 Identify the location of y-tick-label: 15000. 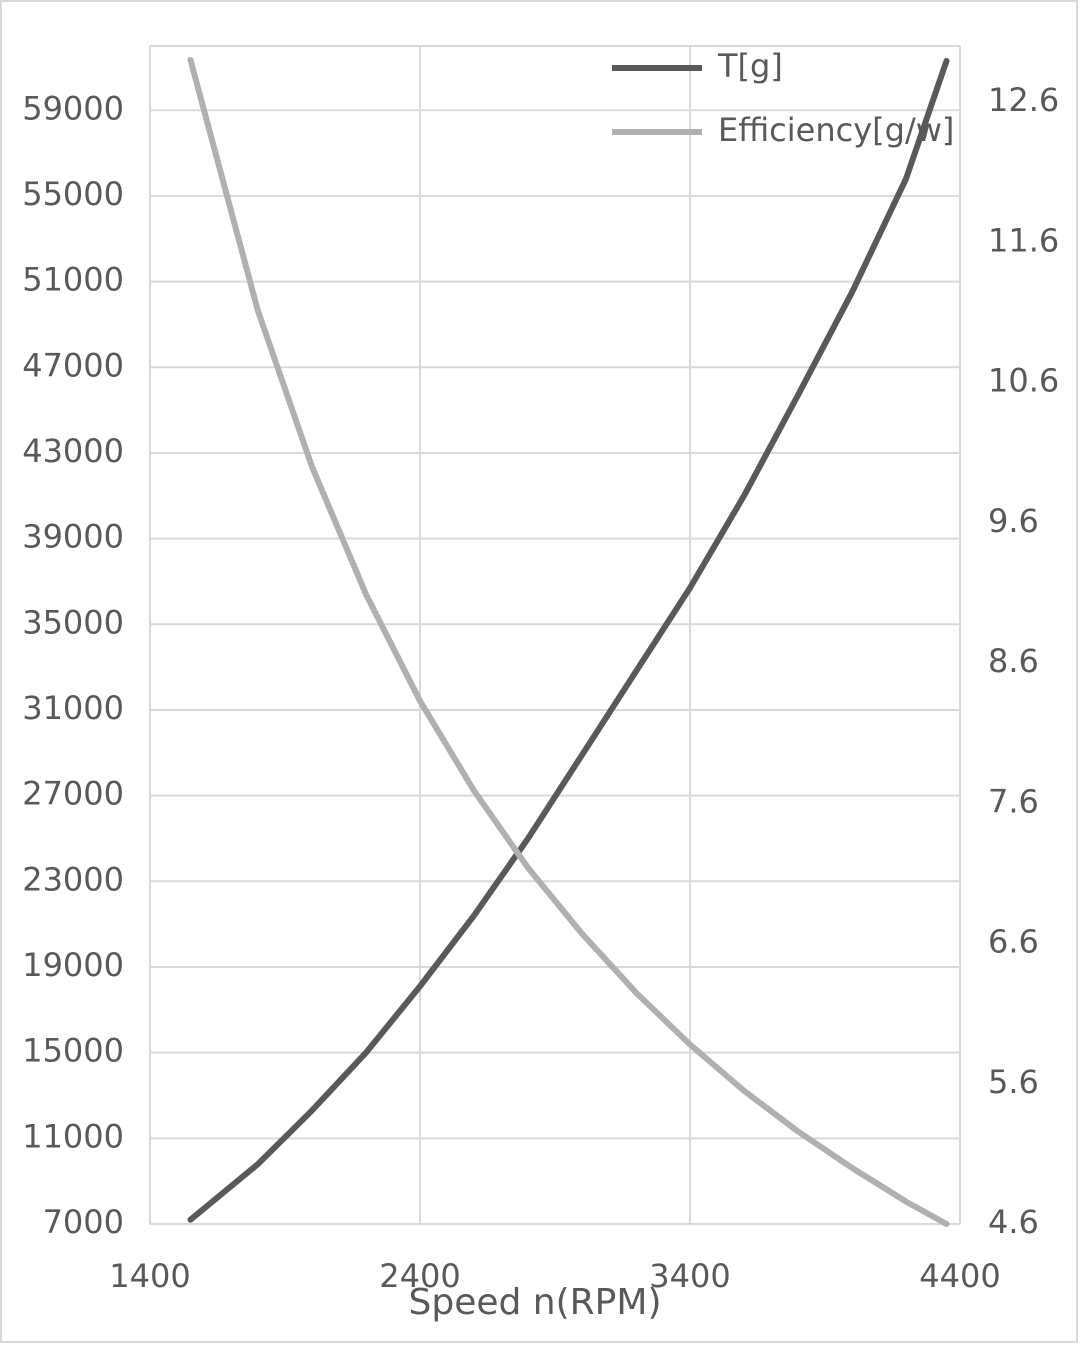
(73, 1051).